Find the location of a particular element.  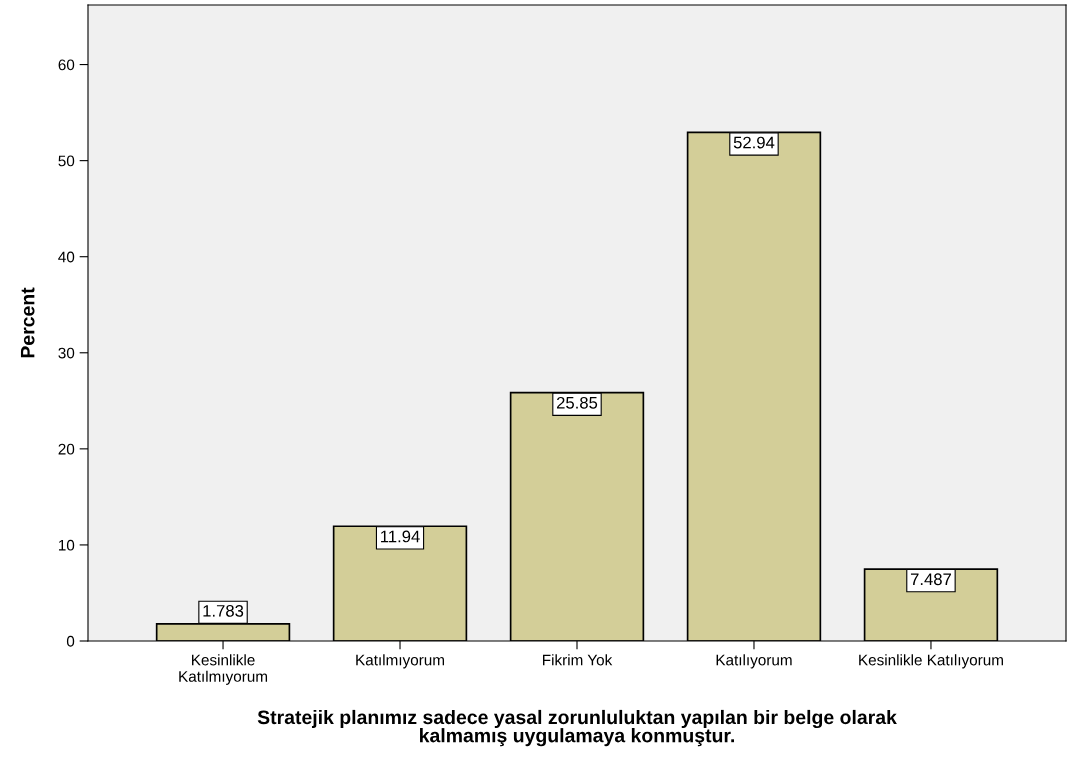

data-label: 1.783 is located at coordinates (223, 610).